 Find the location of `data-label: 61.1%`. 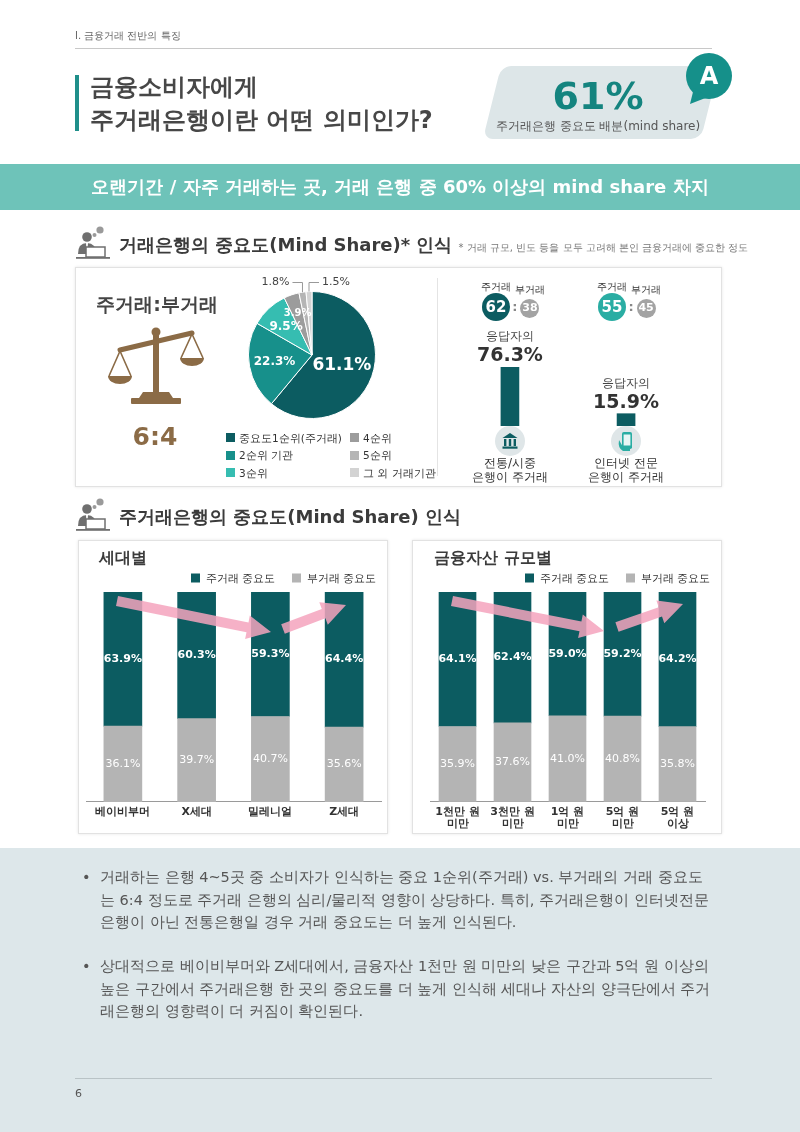

data-label: 61.1% is located at coordinates (342, 364).